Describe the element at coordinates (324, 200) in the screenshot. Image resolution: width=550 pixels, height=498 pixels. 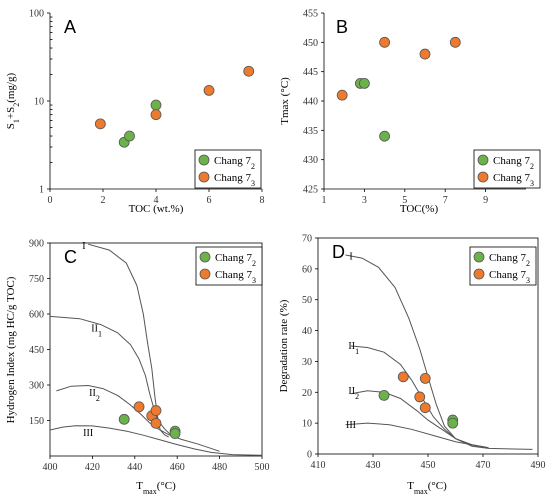
I see `x-tick-label: 1` at that location.